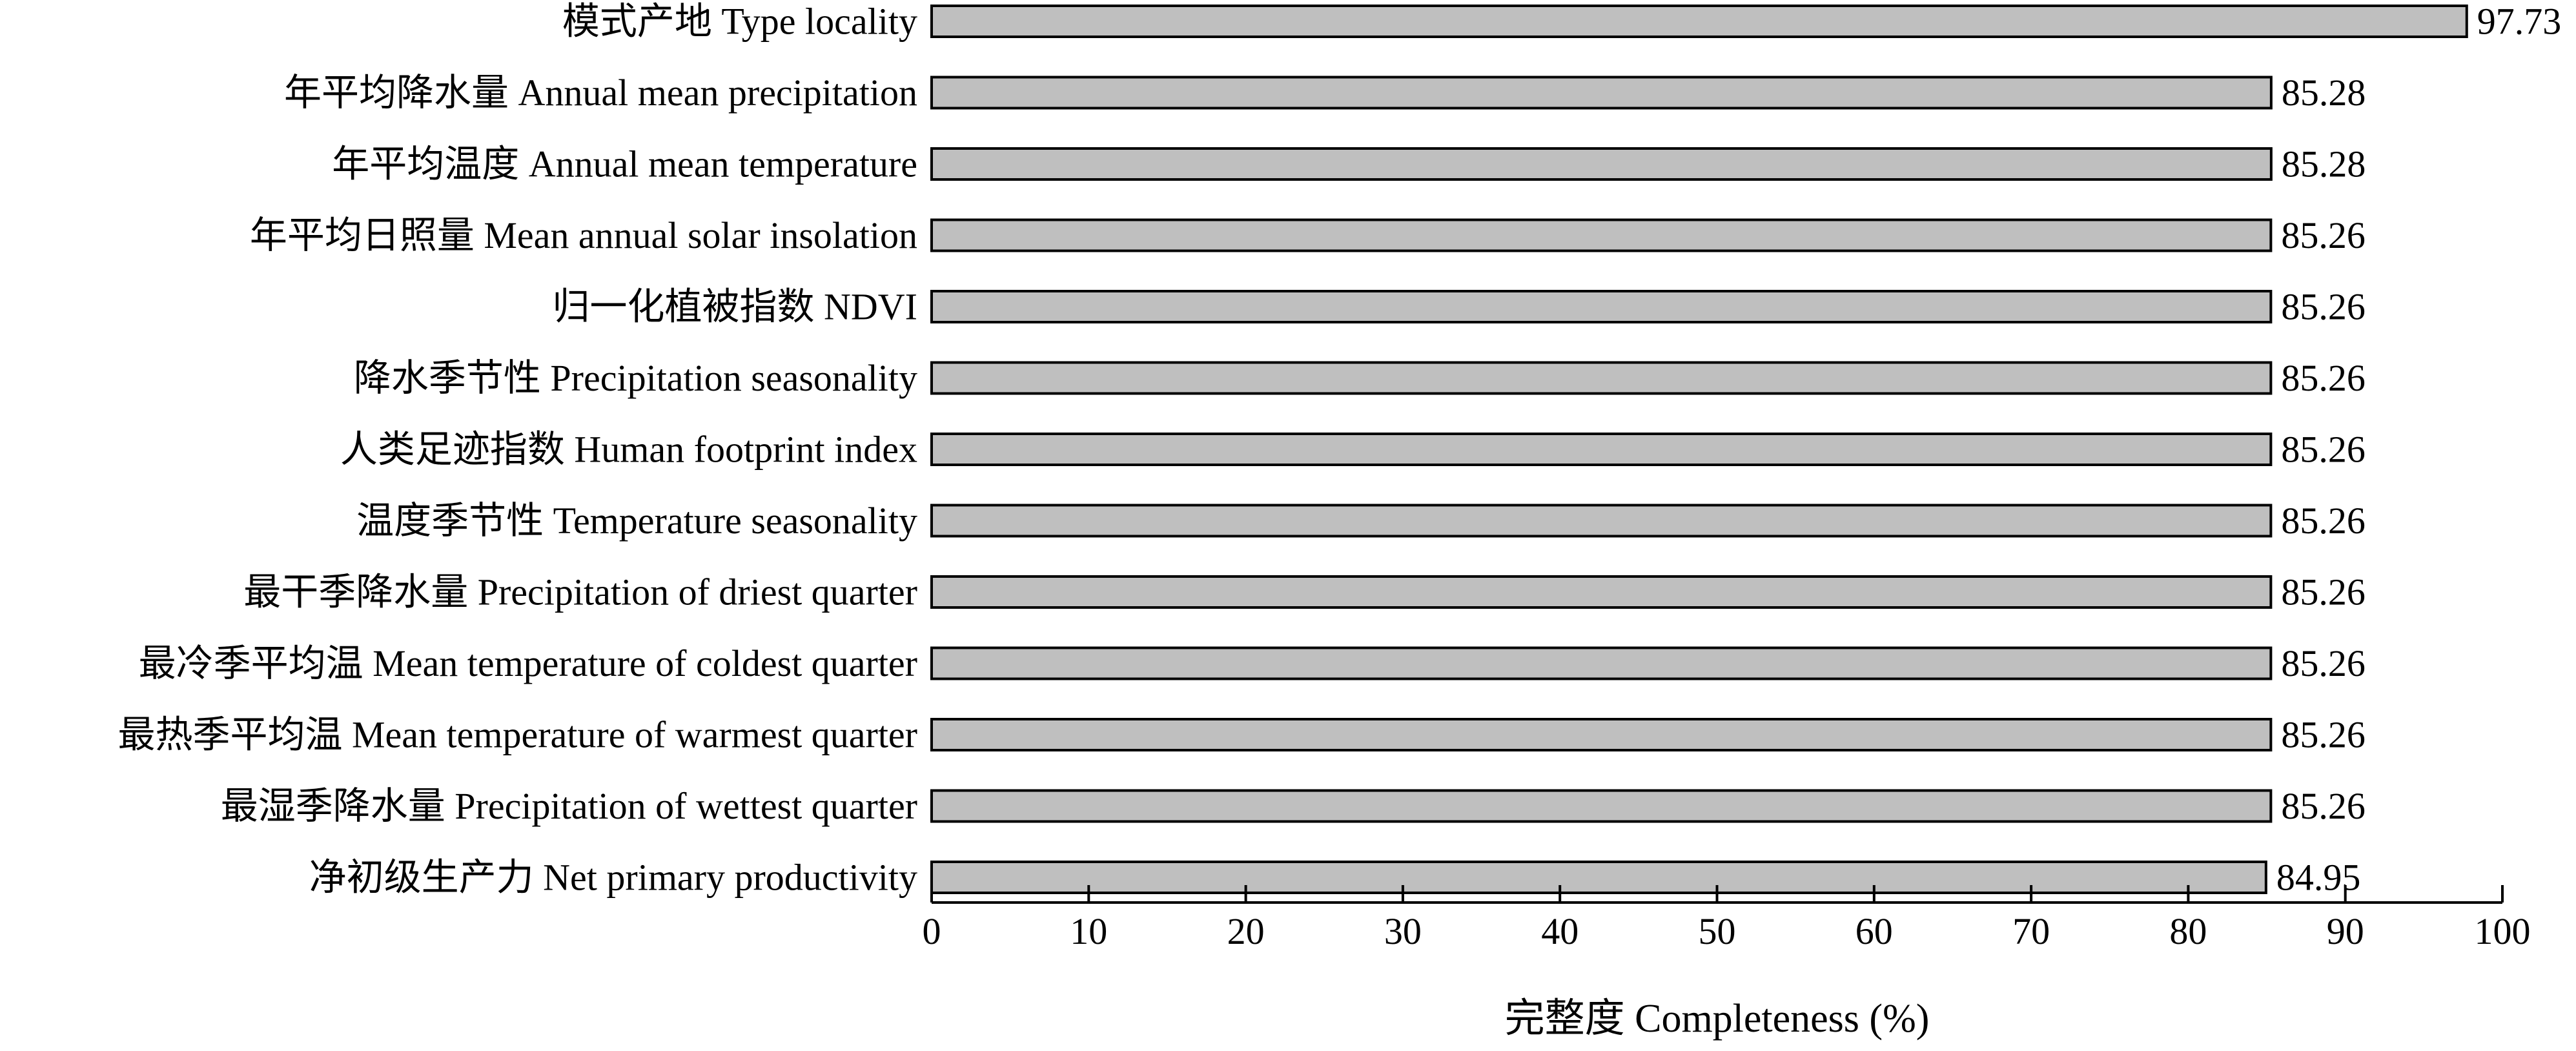 The height and width of the screenshot is (1051, 2576). Describe the element at coordinates (1403, 931) in the screenshot. I see `x-tick-label: 30` at that location.